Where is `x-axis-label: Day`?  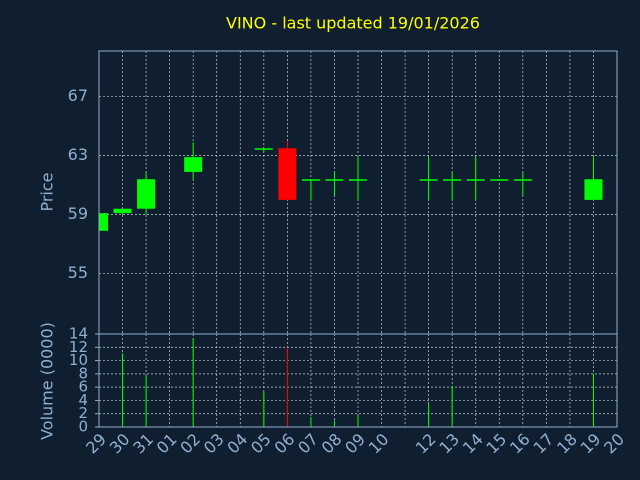
x-axis-label: Day is located at coordinates (348, 466).